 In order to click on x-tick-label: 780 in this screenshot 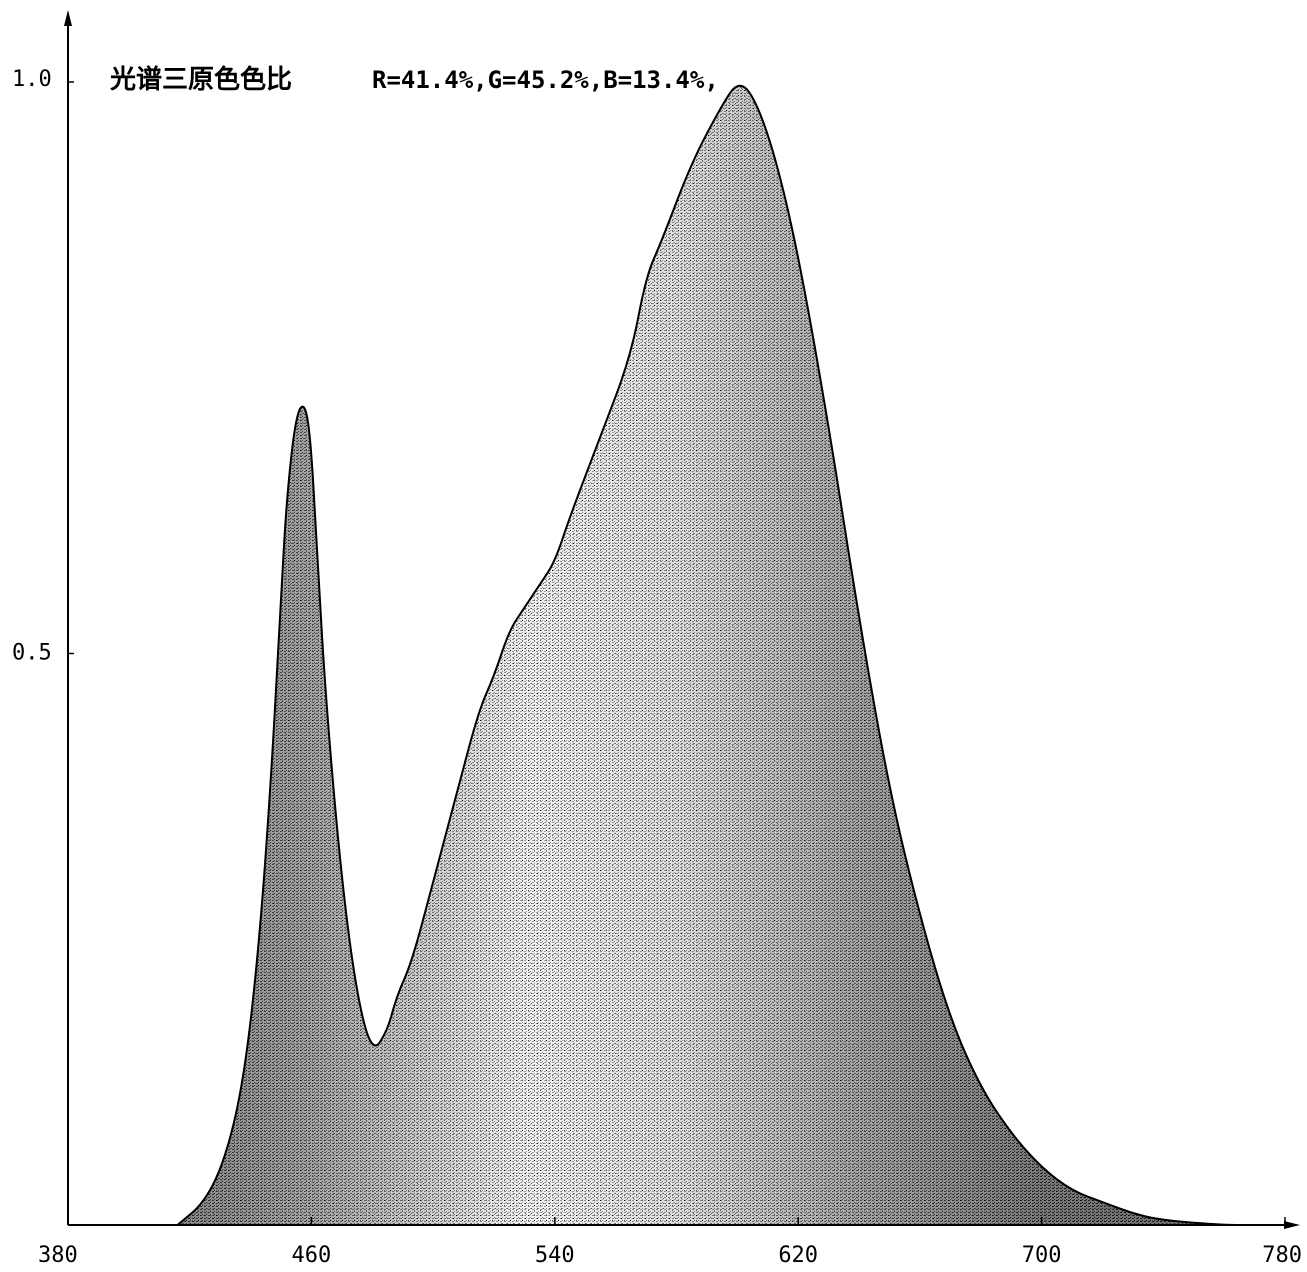, I will do `click(1282, 1255)`.